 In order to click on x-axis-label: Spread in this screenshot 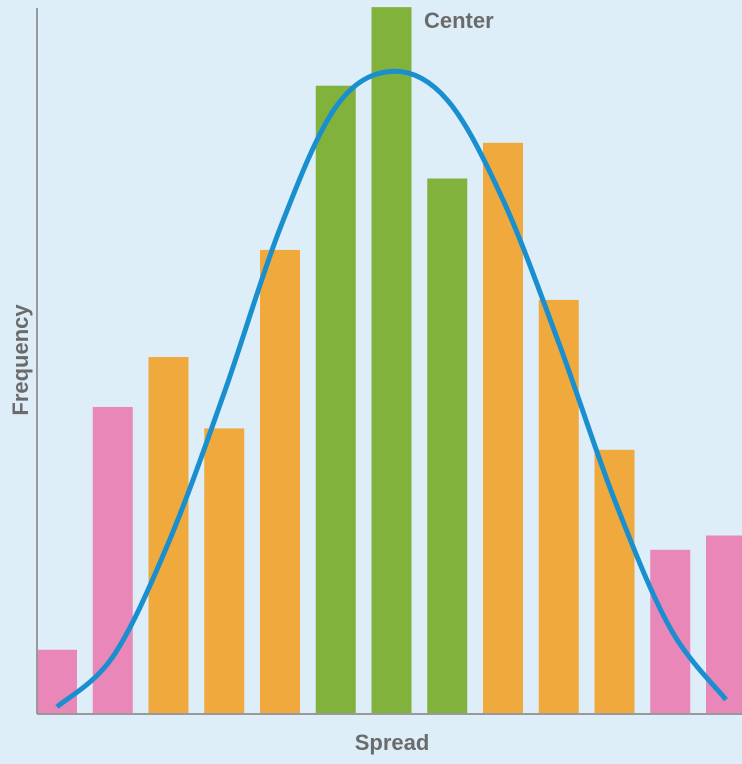, I will do `click(392, 742)`.